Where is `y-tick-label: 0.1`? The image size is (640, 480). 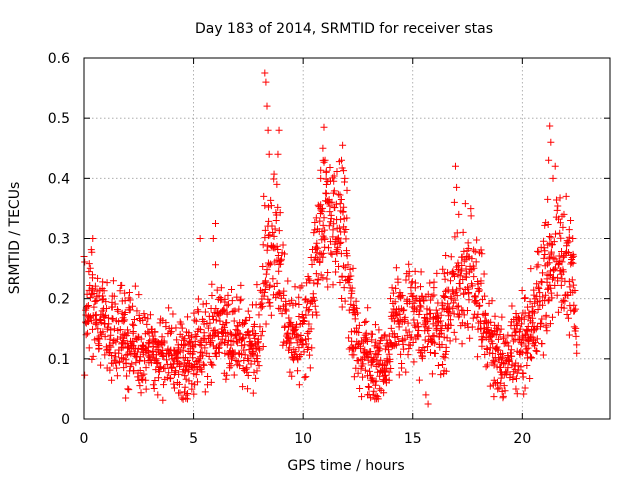 y-tick-label: 0.1 is located at coordinates (59, 360).